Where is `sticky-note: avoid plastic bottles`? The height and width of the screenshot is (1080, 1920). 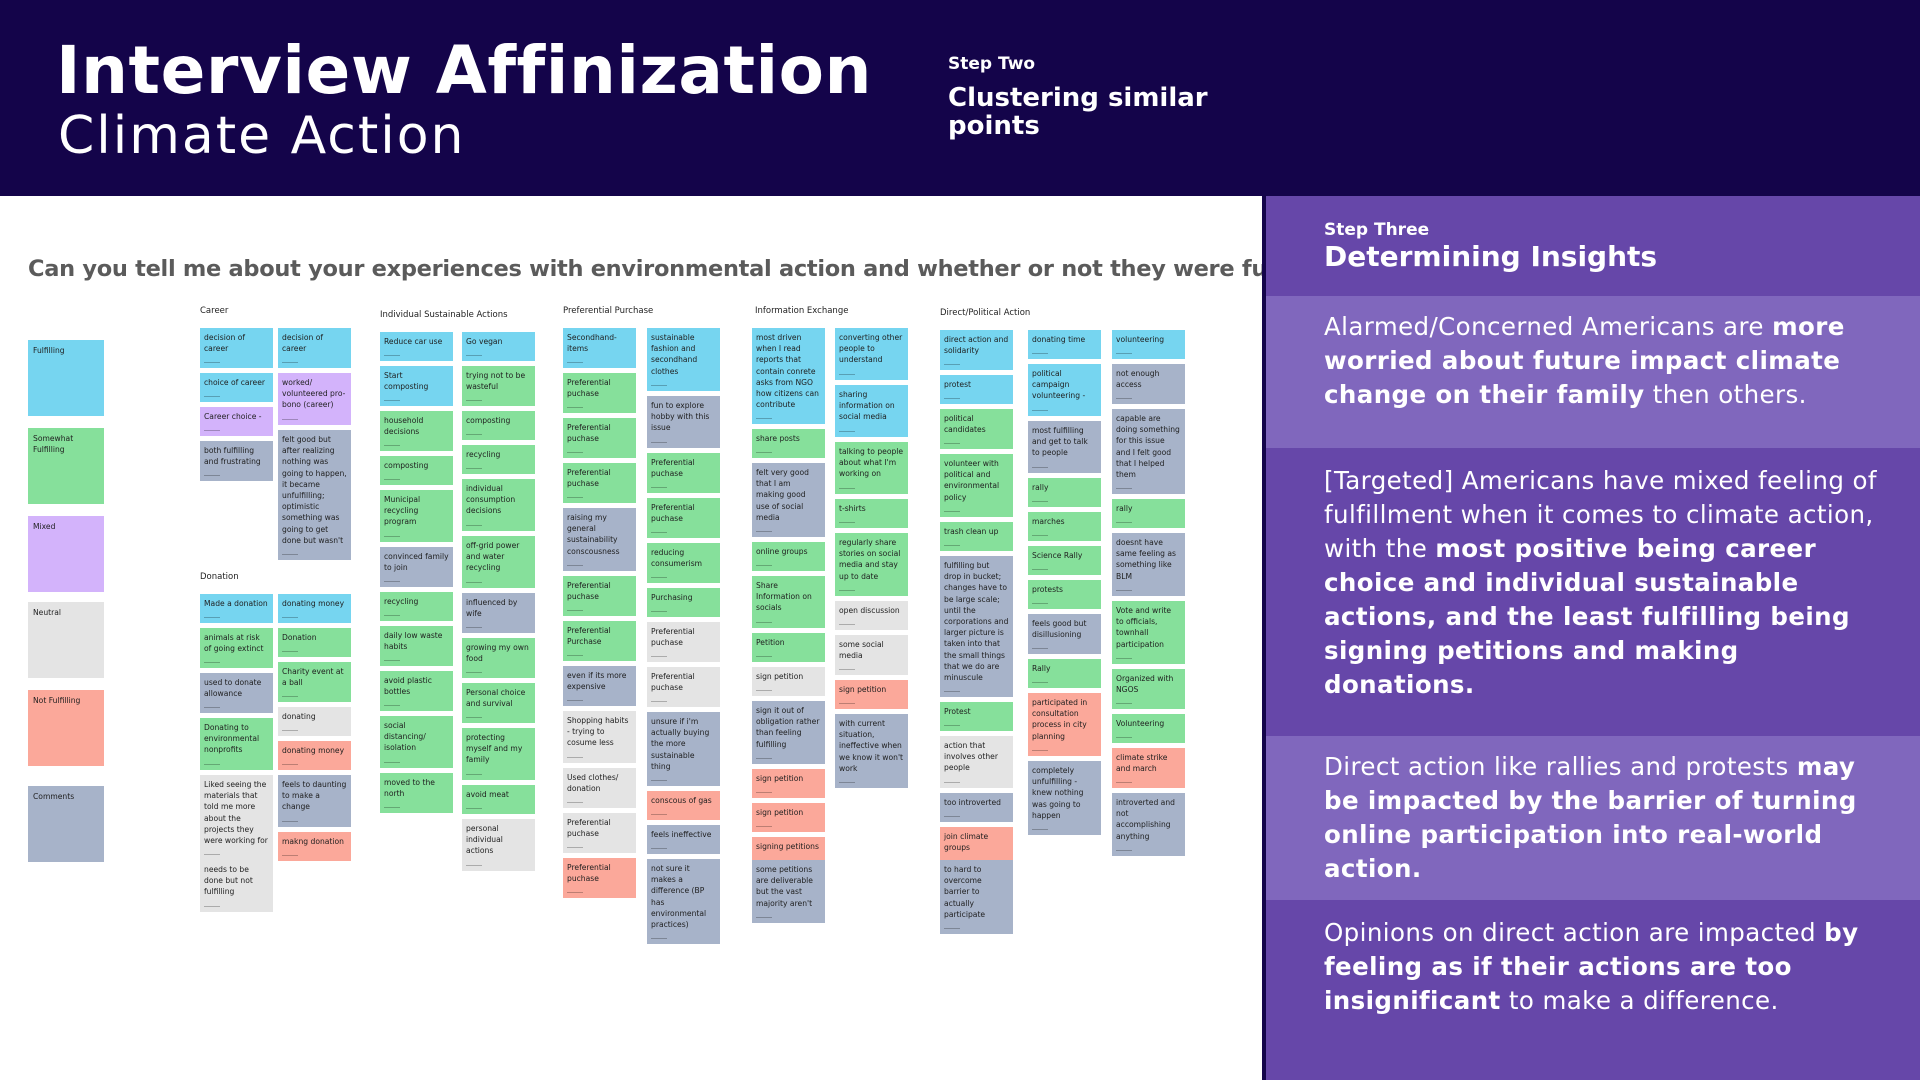
sticky-note: avoid plastic bottles is located at coordinates (416, 691).